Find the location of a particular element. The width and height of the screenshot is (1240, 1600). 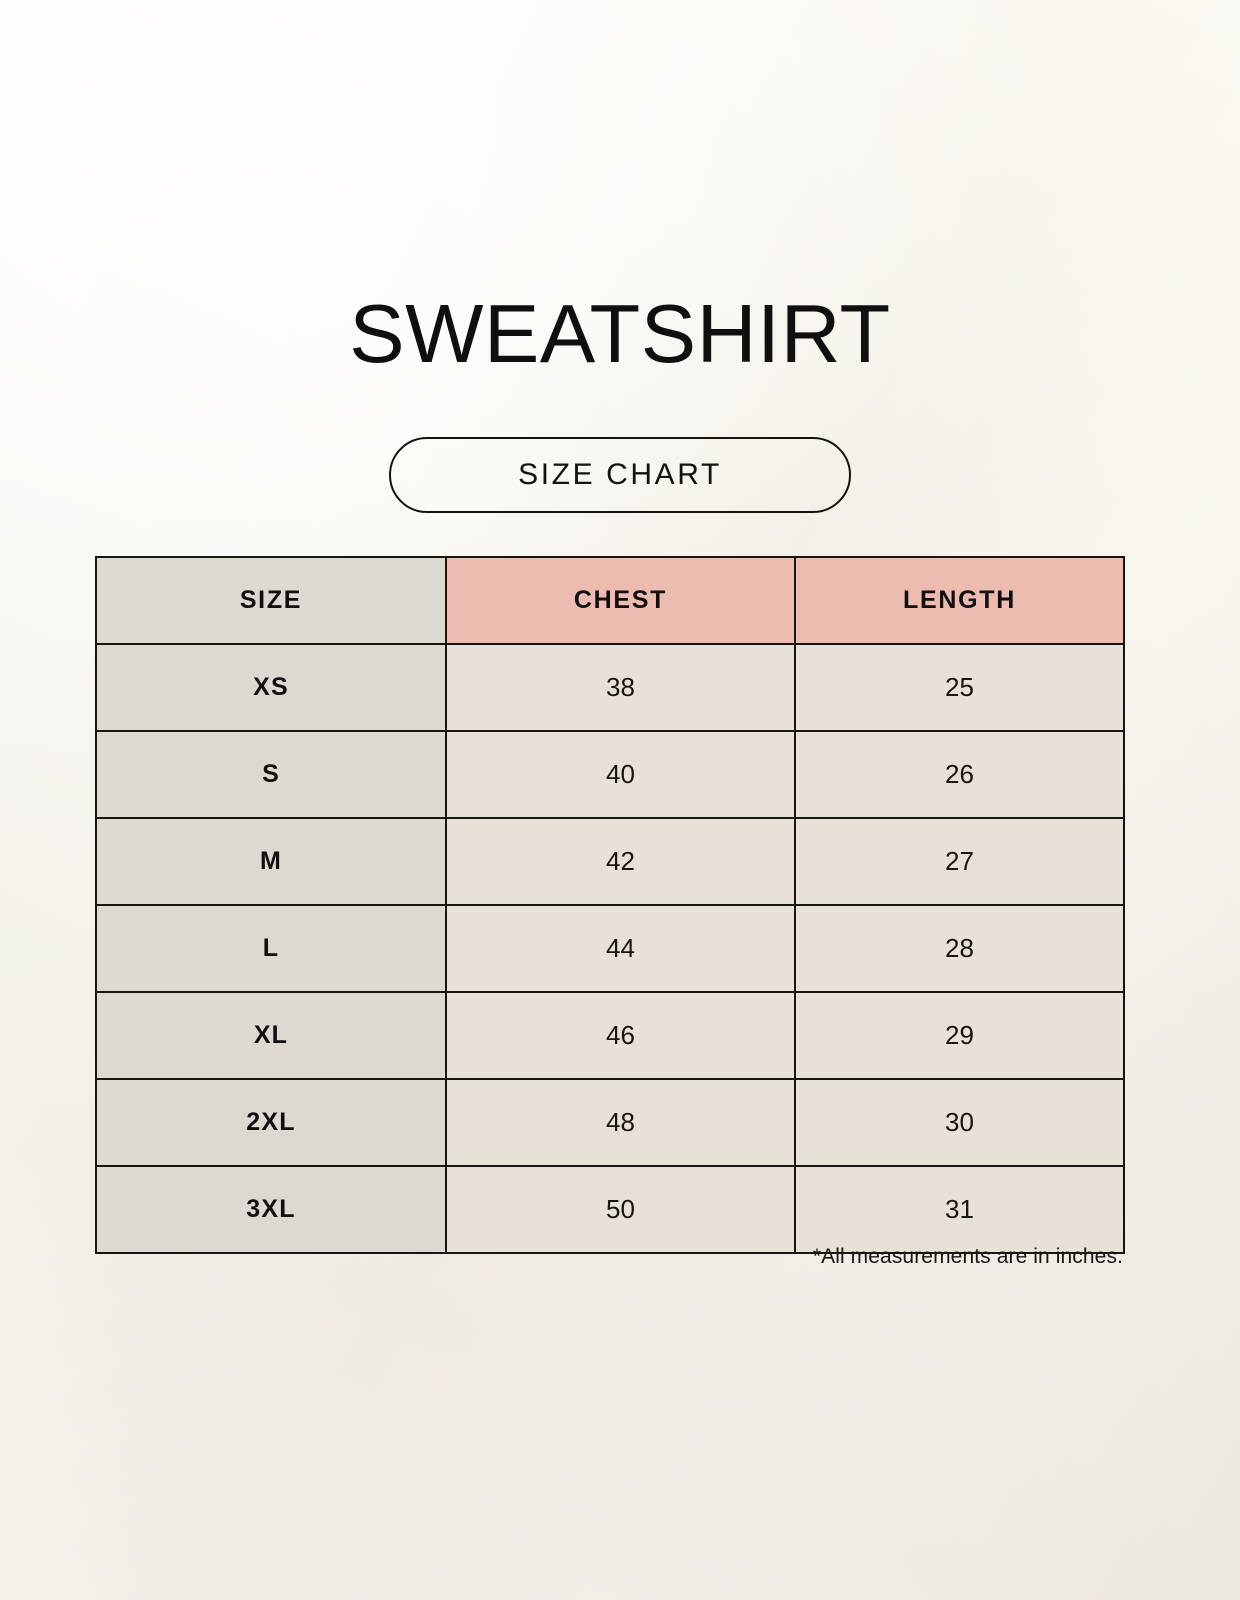

cell-size: M is located at coordinates (271, 861).